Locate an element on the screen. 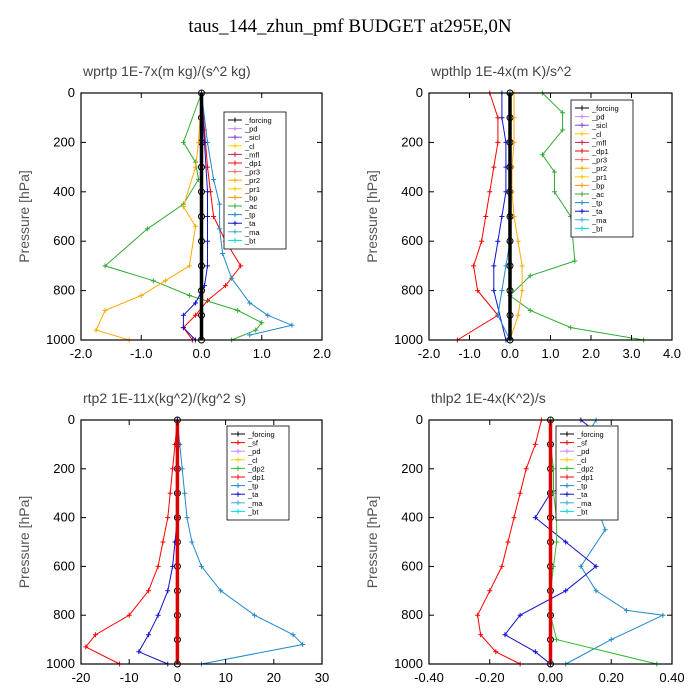  y-tick-label: 0 is located at coordinates (419, 92).